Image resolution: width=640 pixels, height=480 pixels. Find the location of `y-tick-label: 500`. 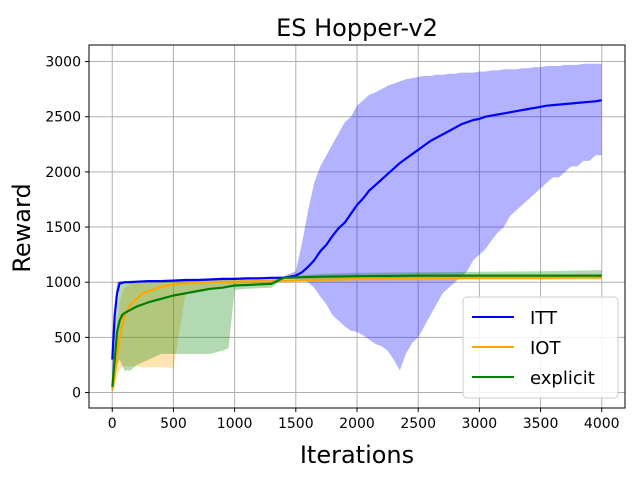

y-tick-label: 500 is located at coordinates (67, 338).